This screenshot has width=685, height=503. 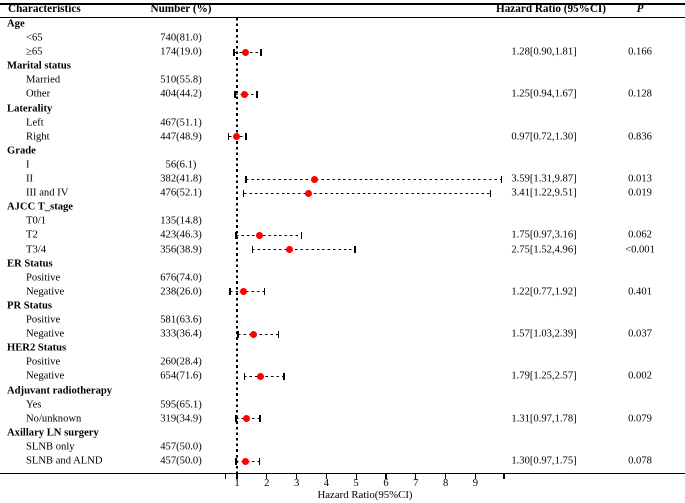 What do you see at coordinates (342, 137) in the screenshot?
I see `table-row: Right 447(48.9) 0.97[0.72,1.30] 0.836` at bounding box center [342, 137].